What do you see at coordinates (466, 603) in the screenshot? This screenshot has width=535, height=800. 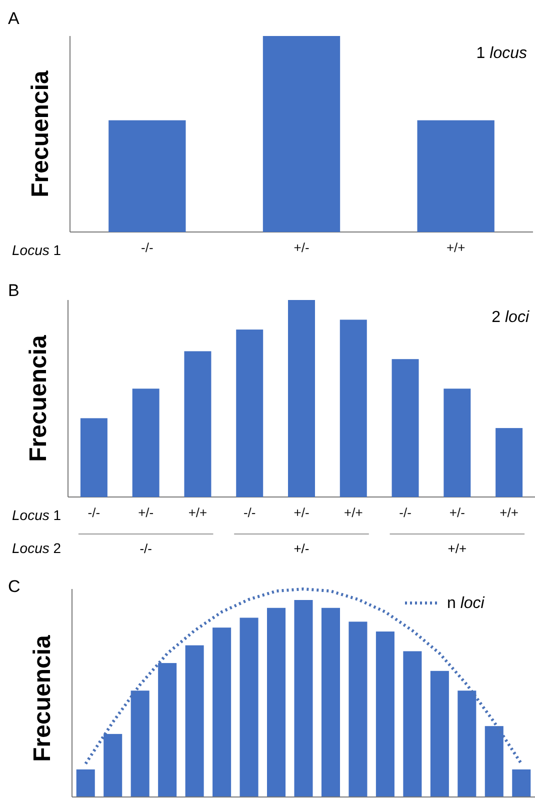 I see `legend-label: n loci` at bounding box center [466, 603].